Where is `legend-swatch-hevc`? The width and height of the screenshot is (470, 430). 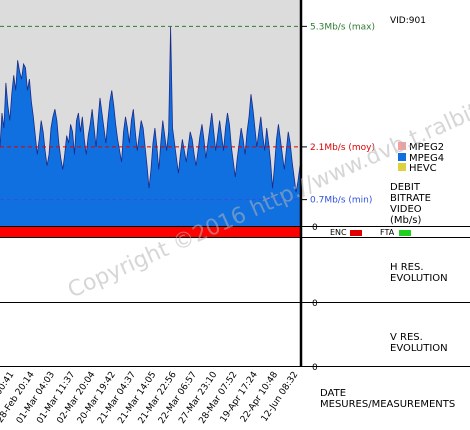
legend-swatch-hevc is located at coordinates (402, 167).